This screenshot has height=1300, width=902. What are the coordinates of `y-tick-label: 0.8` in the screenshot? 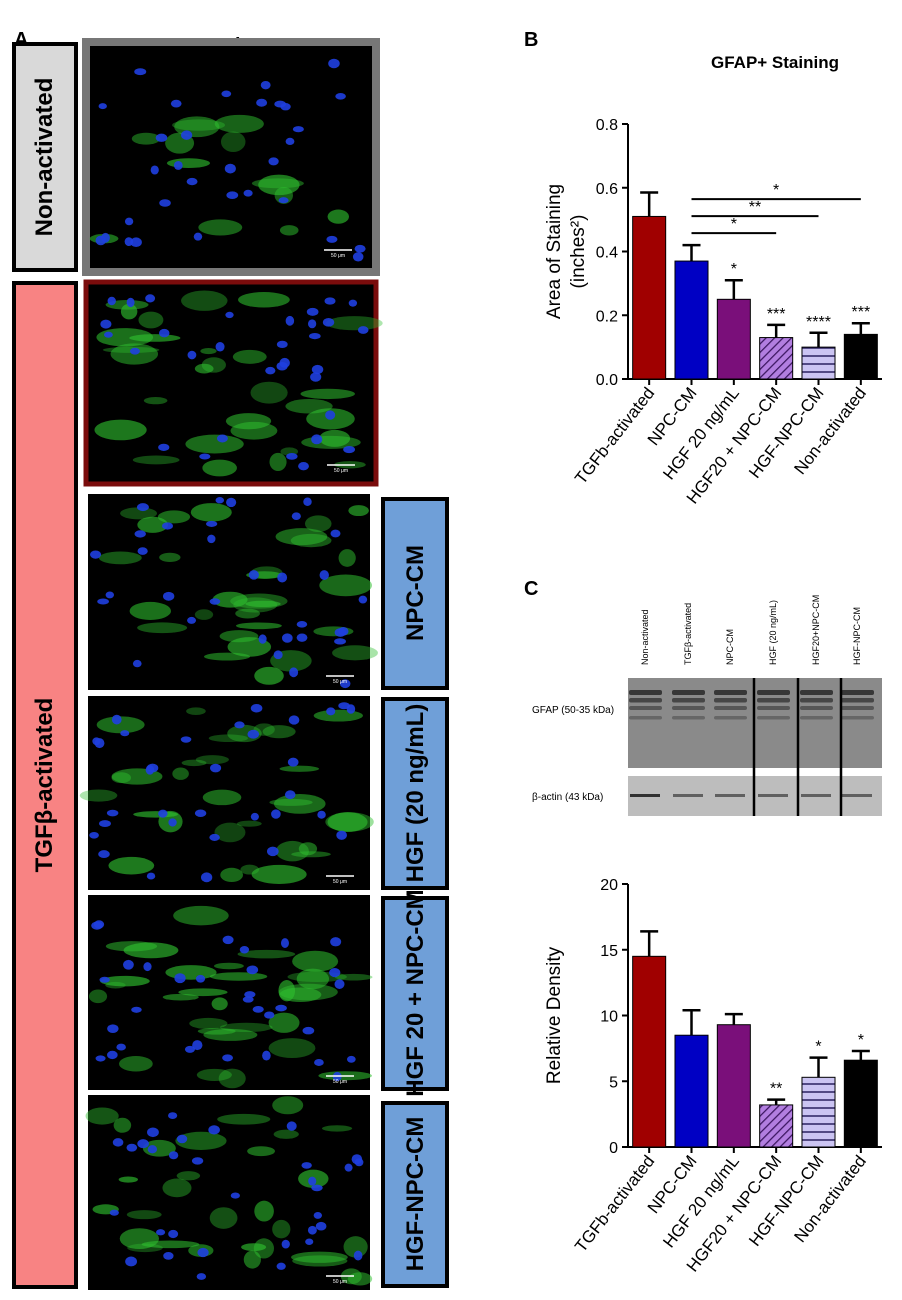 It's located at (607, 125).